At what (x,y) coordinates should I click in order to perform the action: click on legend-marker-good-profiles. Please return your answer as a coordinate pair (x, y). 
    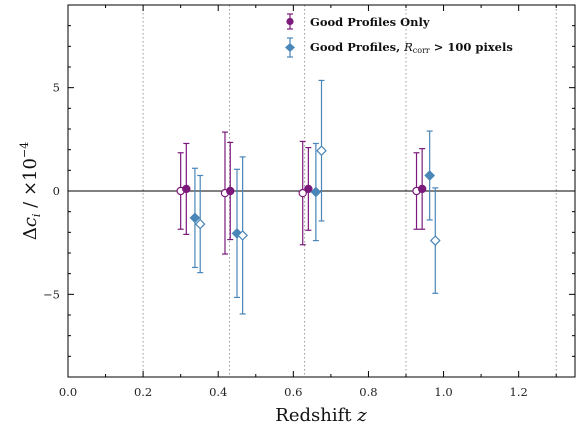
    Looking at the image, I should click on (290, 21).